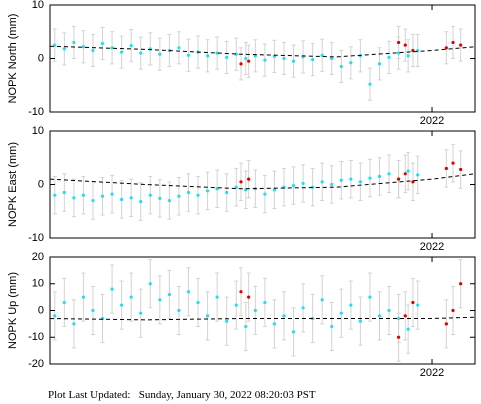  I want to click on y-tick-label: 20, so click(38, 257).